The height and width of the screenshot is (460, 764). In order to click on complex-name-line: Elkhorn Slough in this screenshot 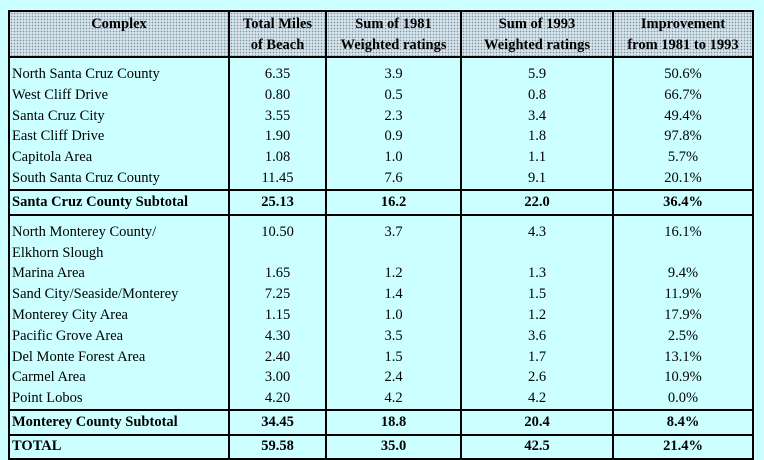, I will do `click(58, 252)`.